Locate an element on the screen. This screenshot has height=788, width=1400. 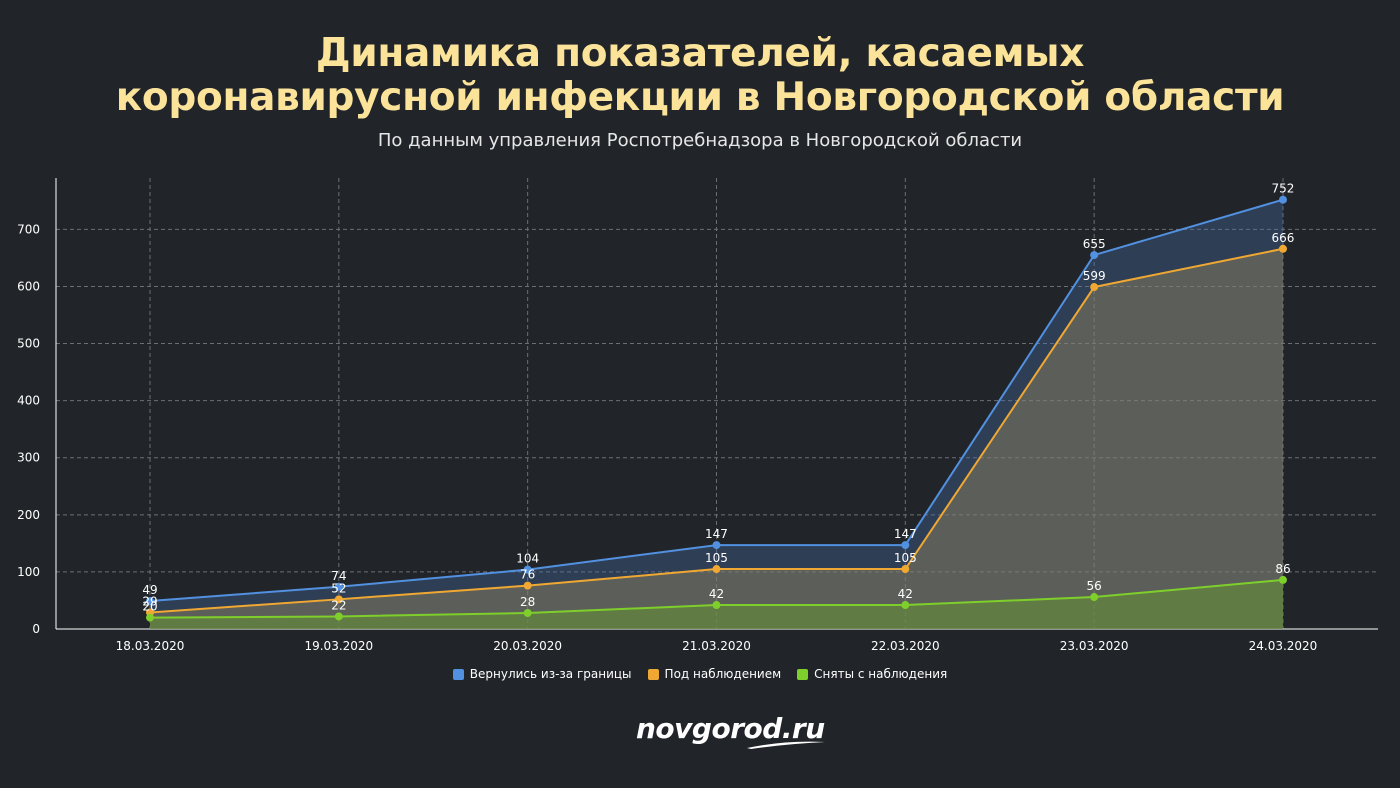
data-label: 29 is located at coordinates (149, 601).